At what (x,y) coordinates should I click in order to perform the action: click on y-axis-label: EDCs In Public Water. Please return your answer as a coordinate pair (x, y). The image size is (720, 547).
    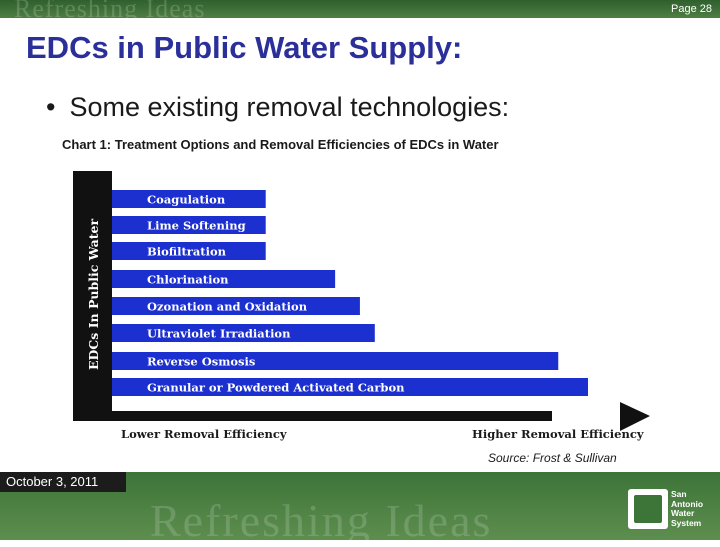
    Looking at the image, I should click on (93, 294).